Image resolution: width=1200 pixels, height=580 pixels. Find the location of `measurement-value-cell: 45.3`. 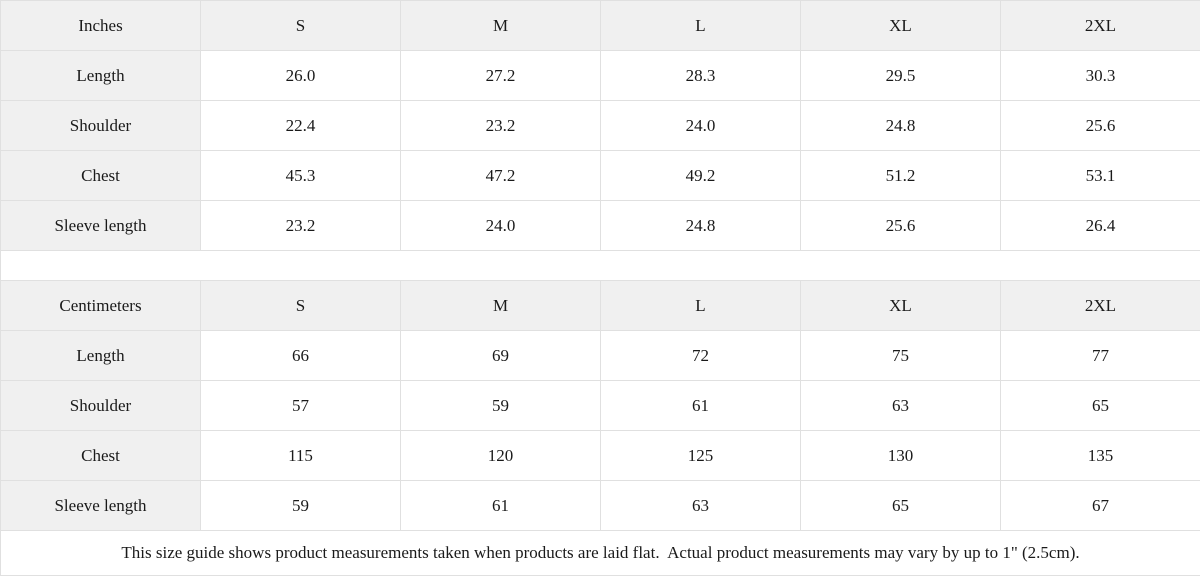

measurement-value-cell: 45.3 is located at coordinates (300, 175).